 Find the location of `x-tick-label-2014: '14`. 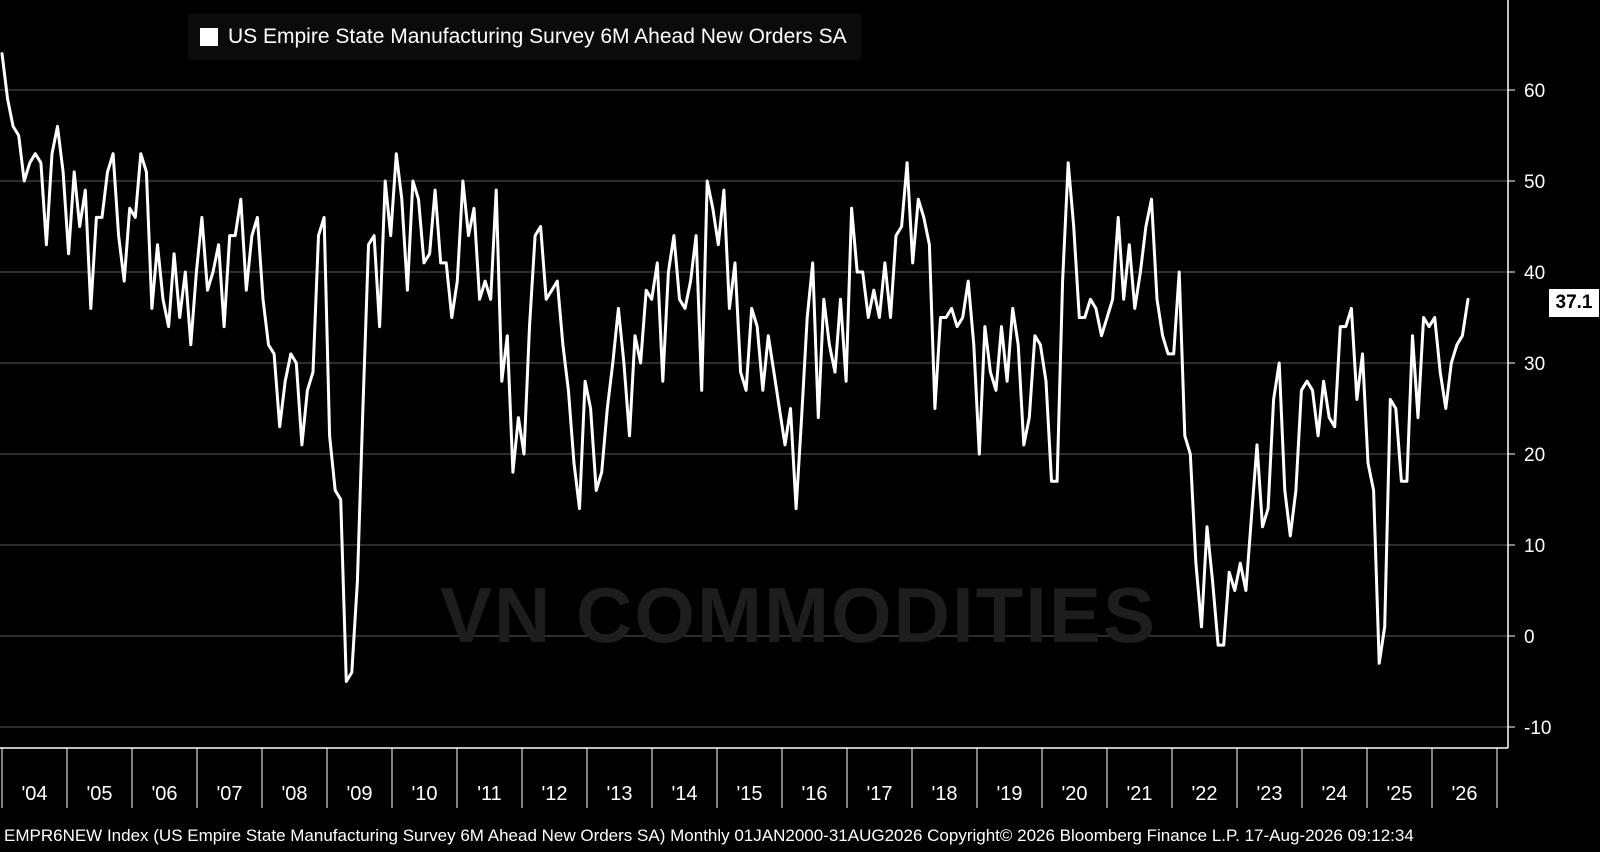

x-tick-label-2014: '14 is located at coordinates (684, 794).